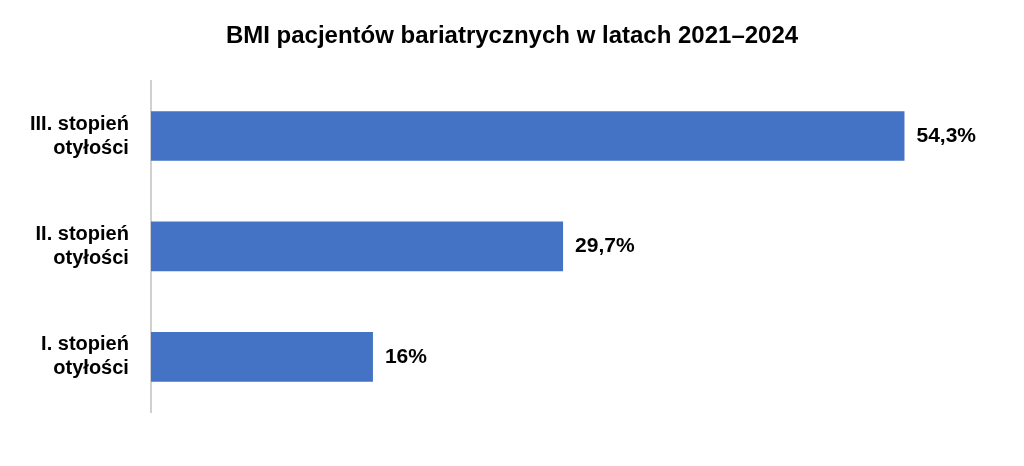 The height and width of the screenshot is (466, 1024). What do you see at coordinates (82, 244) in the screenshot?
I see `y-tick-label: II. stopień otyłości` at bounding box center [82, 244].